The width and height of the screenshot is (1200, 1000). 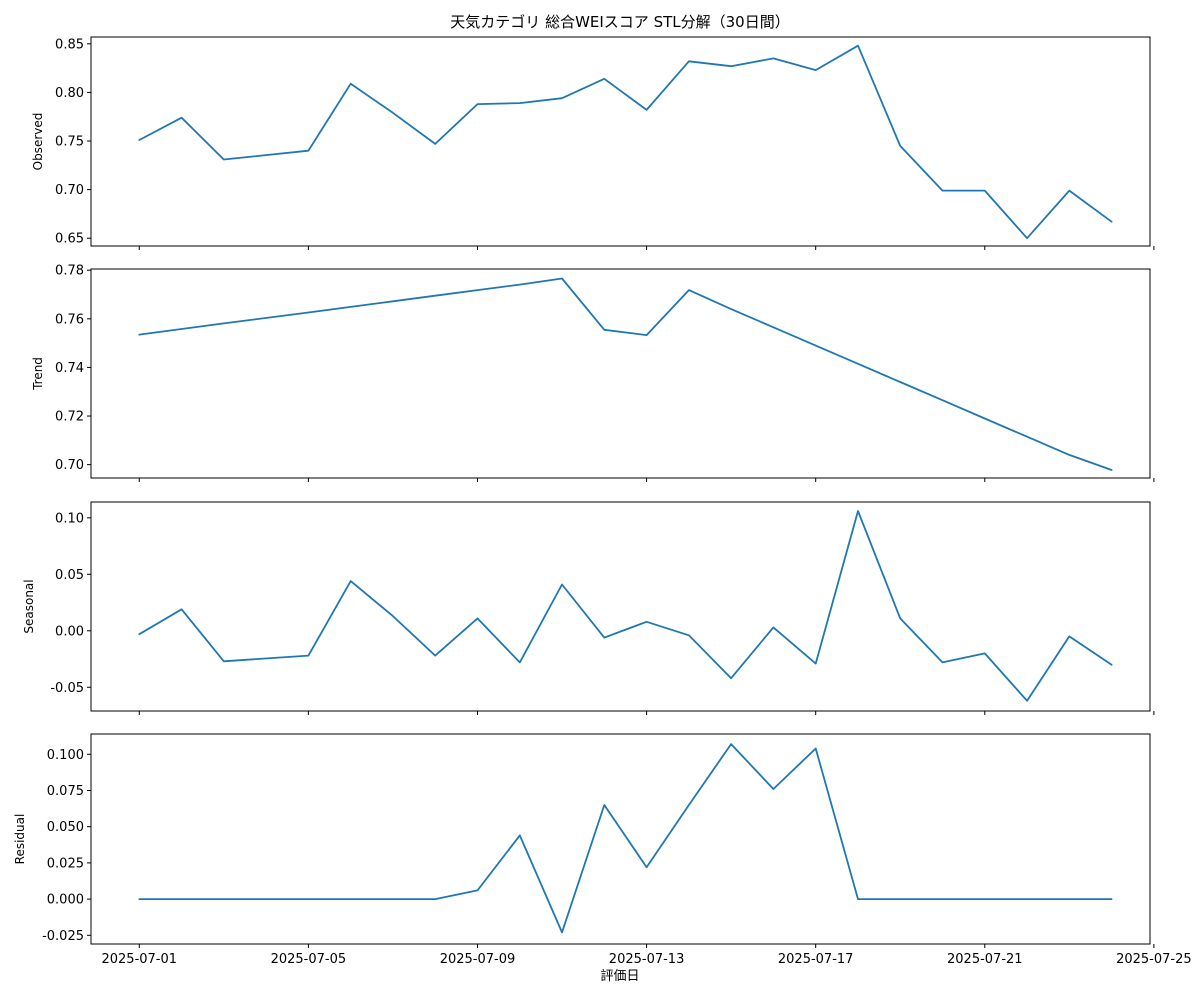 What do you see at coordinates (67, 688) in the screenshot?
I see `y-tick-label: -0.05` at bounding box center [67, 688].